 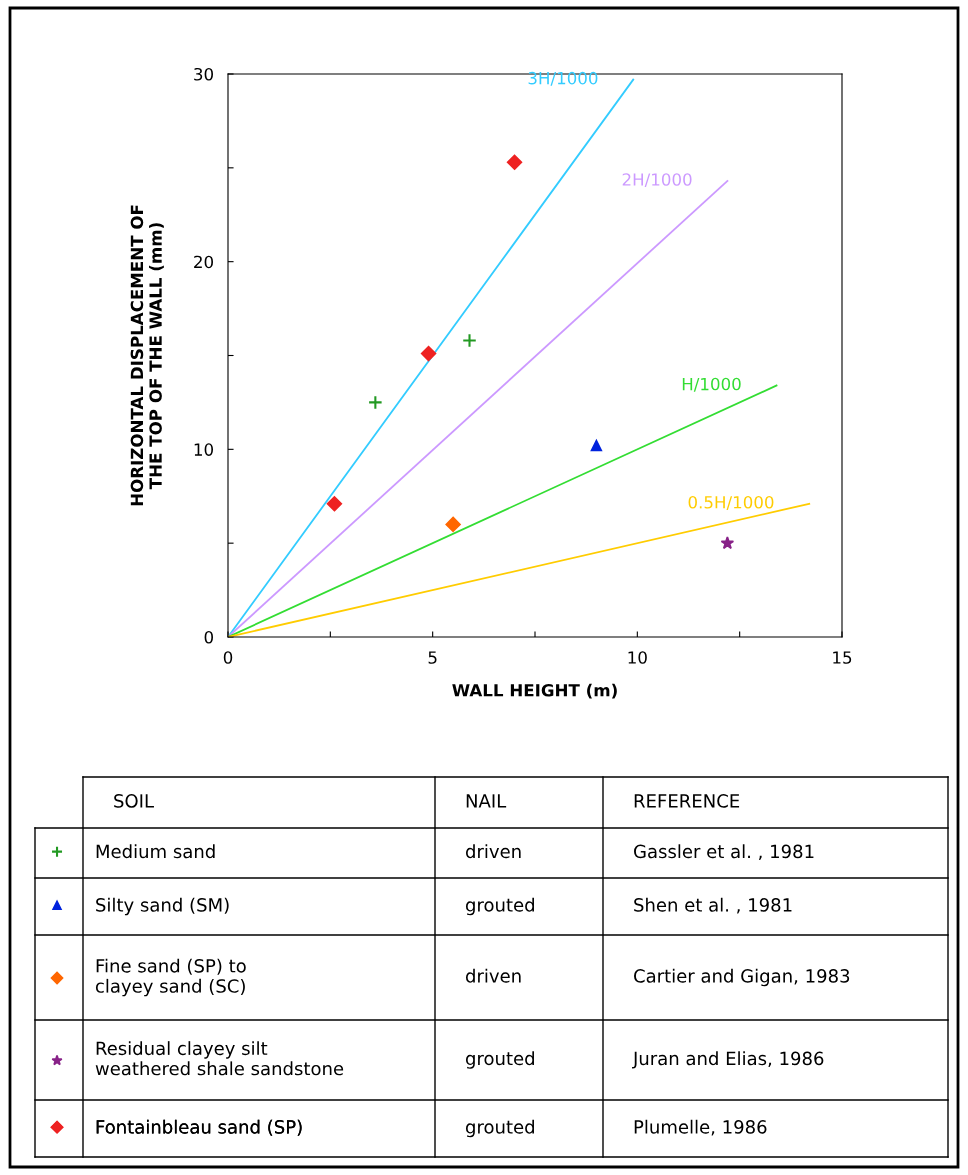 What do you see at coordinates (713, 905) in the screenshot?
I see `text: Shen et al. , 1981` at bounding box center [713, 905].